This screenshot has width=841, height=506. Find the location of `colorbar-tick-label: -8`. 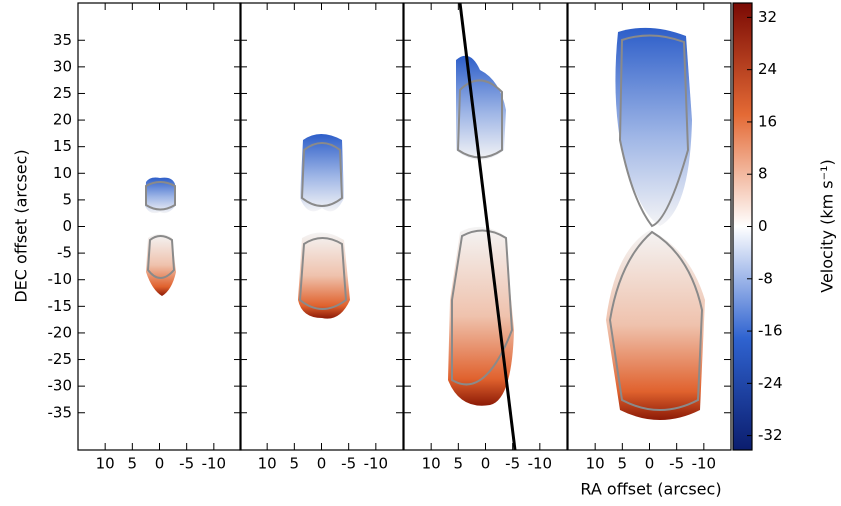

colorbar-tick-label: -8 is located at coordinates (765, 278).